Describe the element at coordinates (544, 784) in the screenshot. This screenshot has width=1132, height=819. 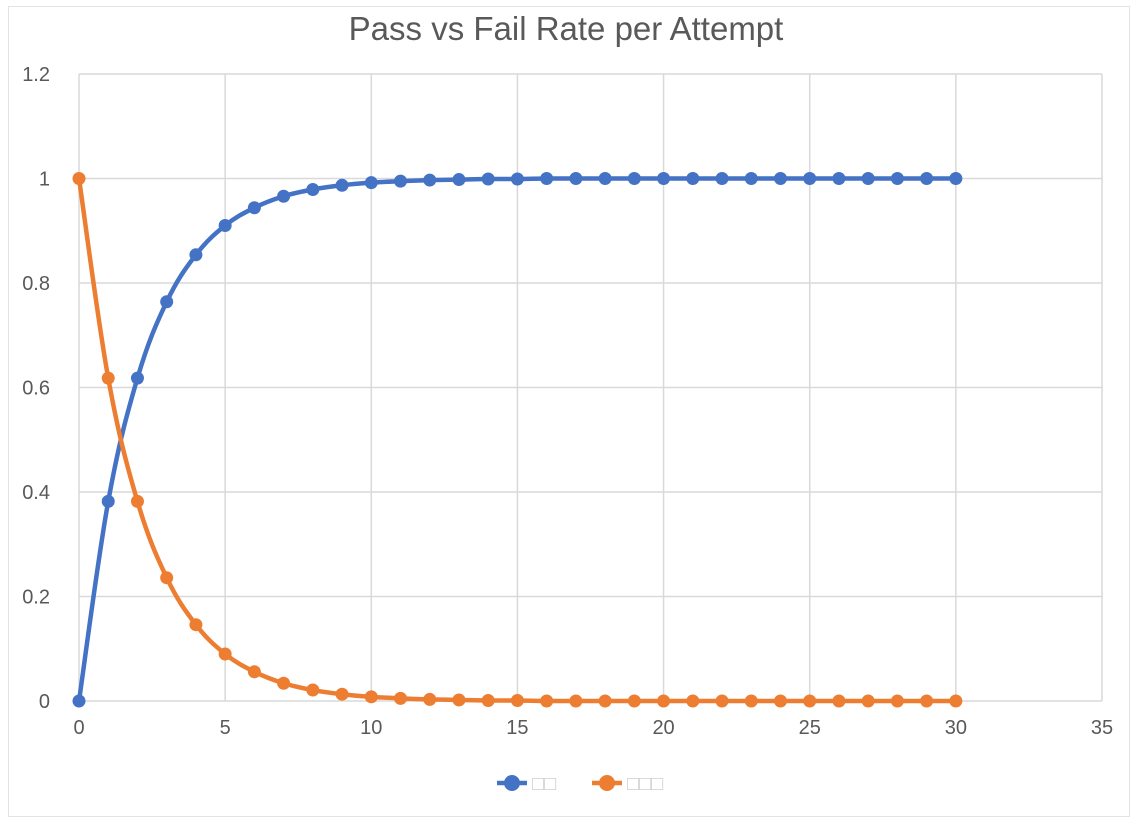
I see `legend-label-0: □□` at that location.